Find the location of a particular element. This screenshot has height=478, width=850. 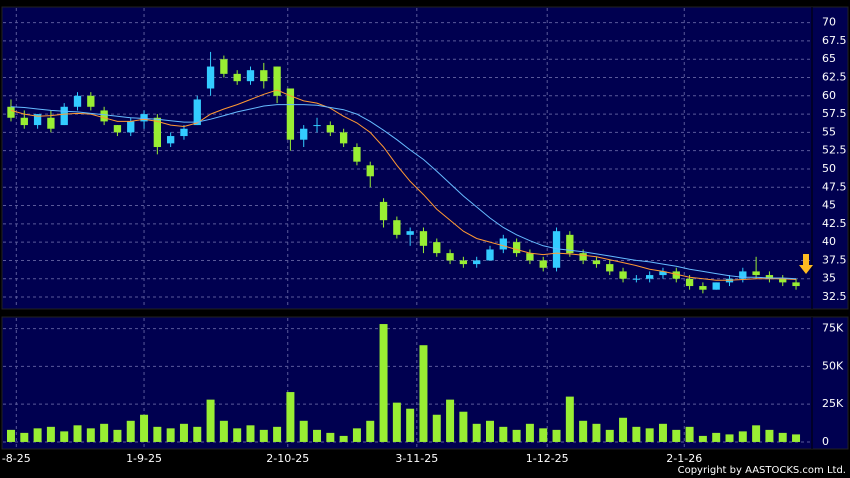

y-tick-label: 50K is located at coordinates (833, 365).